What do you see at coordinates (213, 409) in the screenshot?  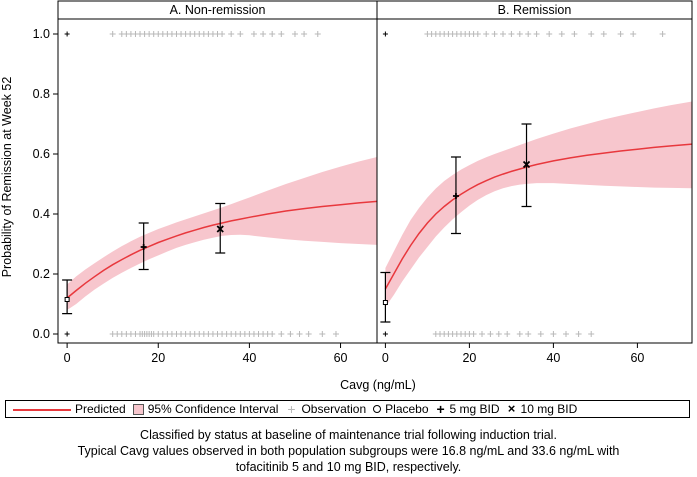 I see `legend-label-ci: 95% Confidence Interval` at bounding box center [213, 409].